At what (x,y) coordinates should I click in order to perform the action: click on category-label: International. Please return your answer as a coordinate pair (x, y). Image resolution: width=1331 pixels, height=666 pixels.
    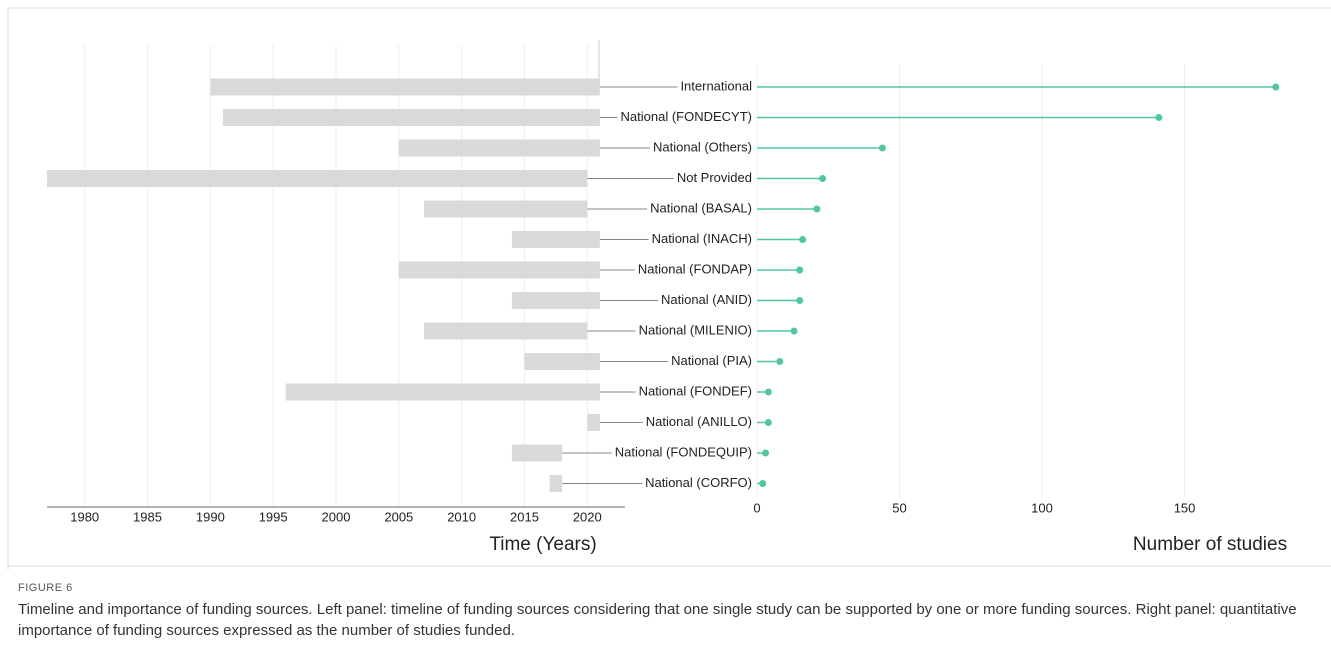
    Looking at the image, I should click on (716, 85).